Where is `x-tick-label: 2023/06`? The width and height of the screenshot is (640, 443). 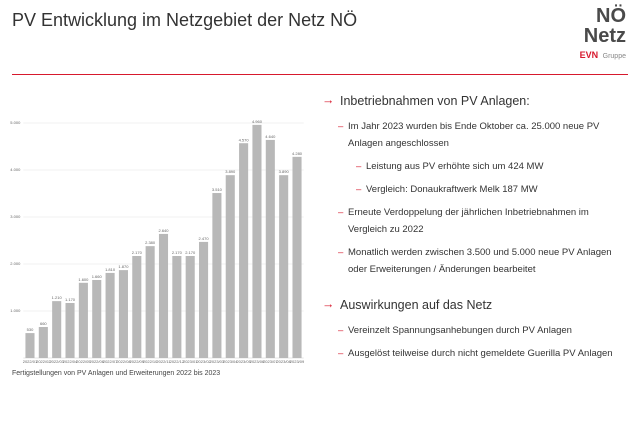
x-tick-label: 2023/06 is located at coordinates (257, 361).